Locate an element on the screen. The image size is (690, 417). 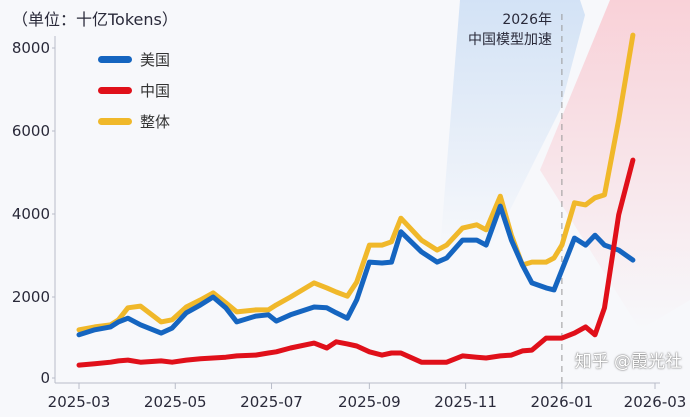
watermark: 知乎 @霞光社 is located at coordinates (628, 362).